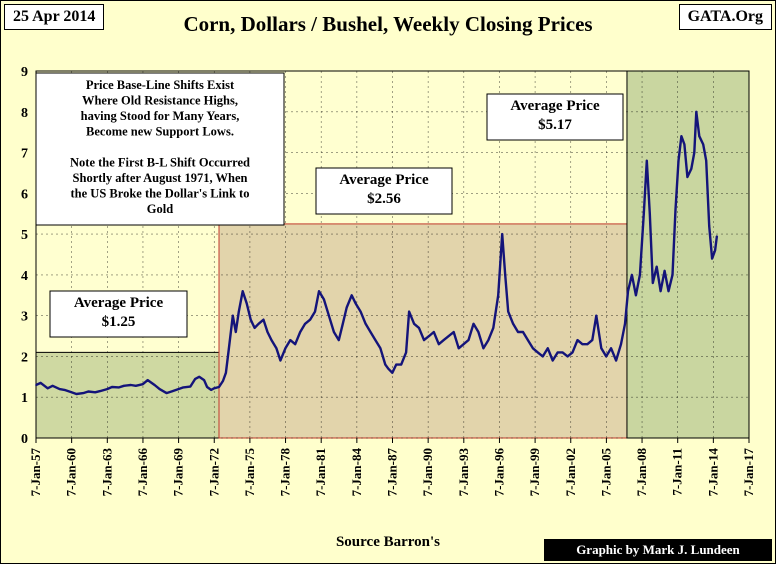  What do you see at coordinates (427, 472) in the screenshot?
I see `x-tick-label: 7-Jan-90` at bounding box center [427, 472].